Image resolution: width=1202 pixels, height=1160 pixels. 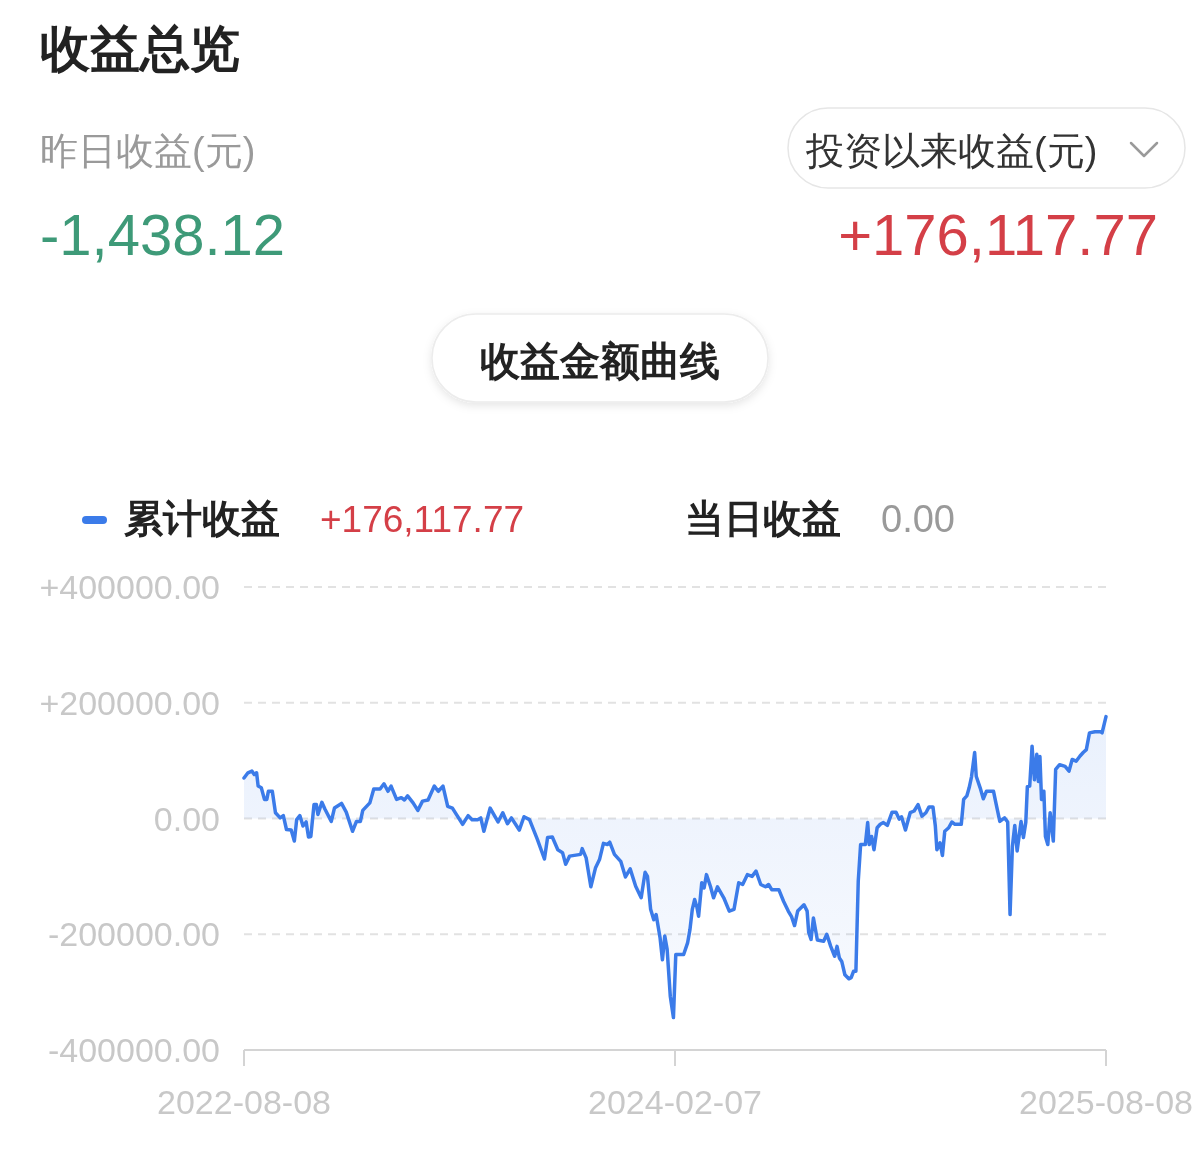 I want to click on value-yesterday: -1,438.12, so click(x=163, y=234).